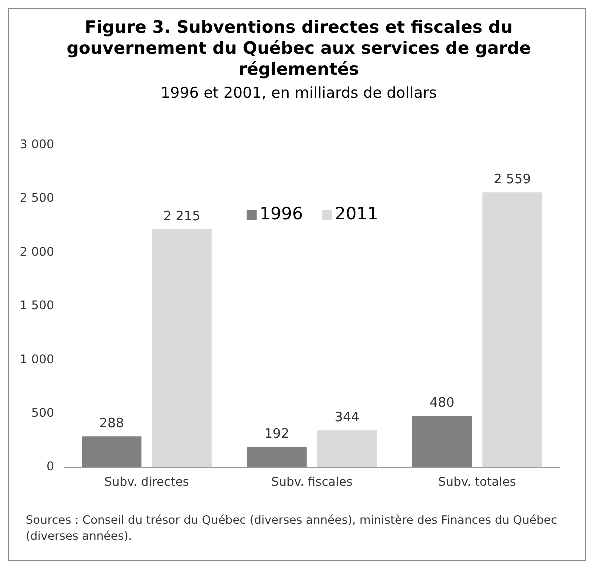 This screenshot has width=598, height=571. What do you see at coordinates (513, 180) in the screenshot?
I see `data-label: 2 559` at bounding box center [513, 180].